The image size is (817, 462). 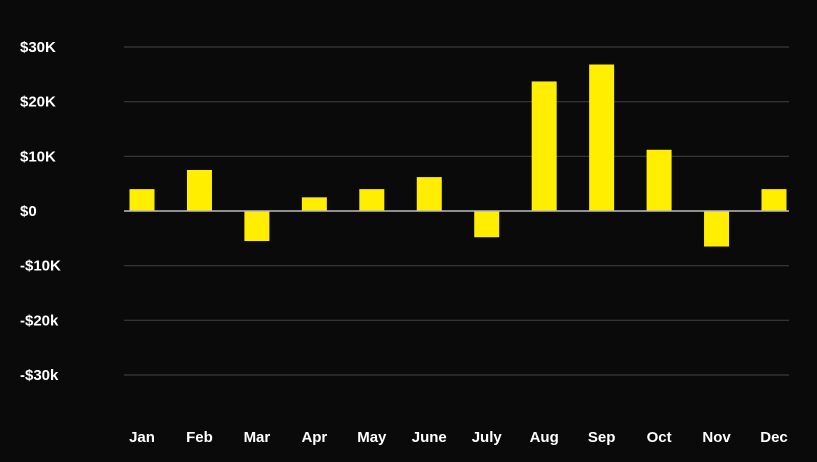 I want to click on x-tick-label: Oct, so click(x=659, y=437).